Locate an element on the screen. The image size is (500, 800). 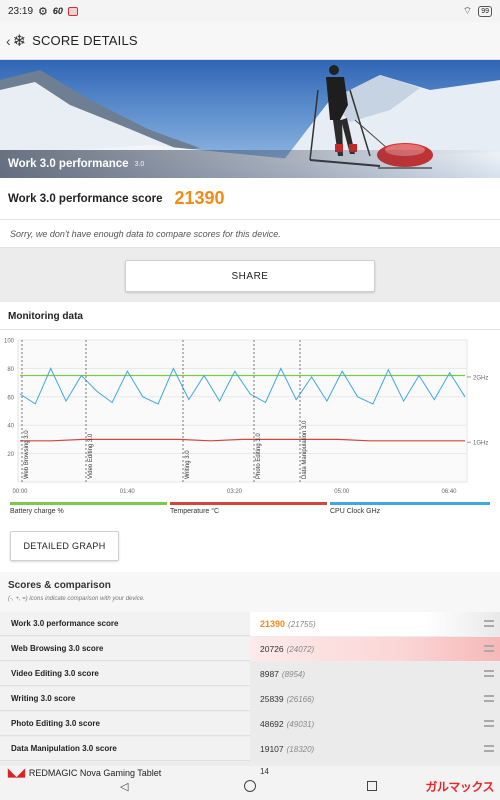
score-row-value: 48692 is located at coordinates (272, 724).